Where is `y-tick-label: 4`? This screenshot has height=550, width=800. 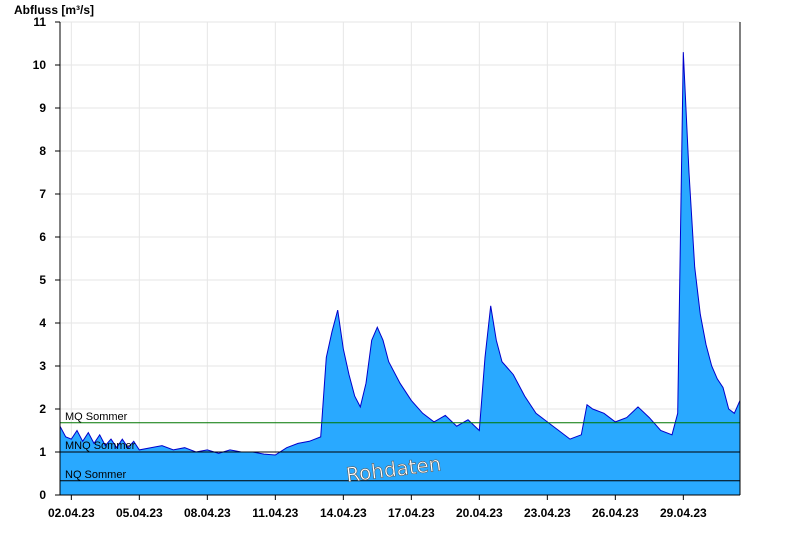 y-tick-label: 4 is located at coordinates (42, 323).